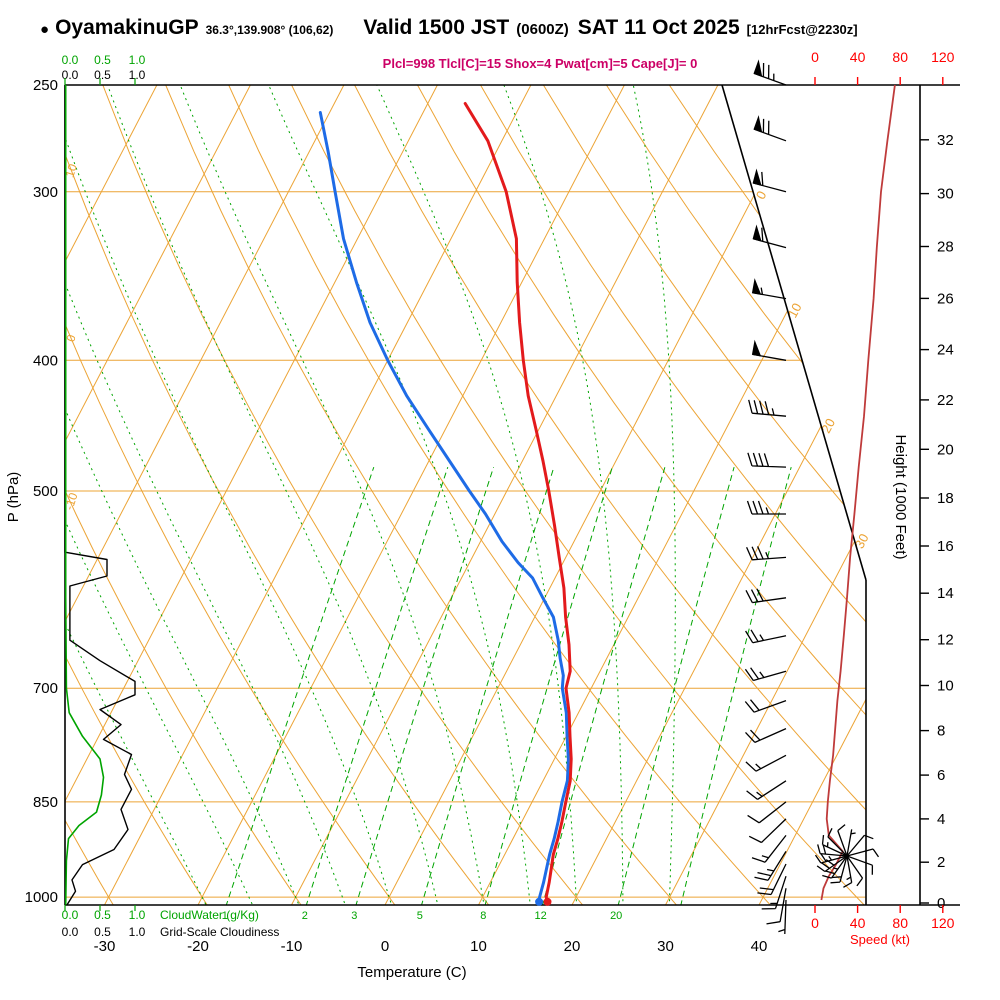 The width and height of the screenshot is (1000, 1000). What do you see at coordinates (431, 959) in the screenshot?
I see `temperature-axis-labels: -30 -20 -10 0 10 20 30 40 Temperature (C)` at bounding box center [431, 959].